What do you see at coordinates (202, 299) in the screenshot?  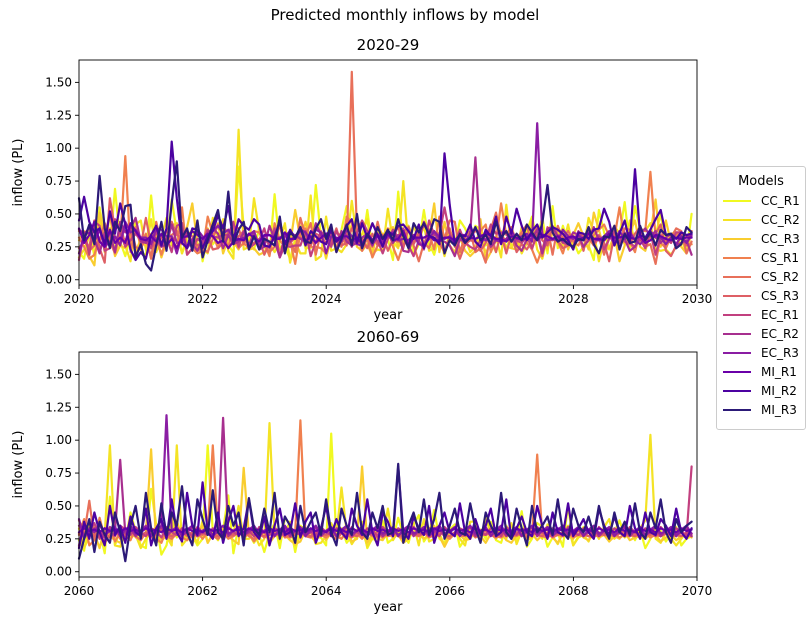 I see `x-tick-label: 2022` at bounding box center [202, 299].